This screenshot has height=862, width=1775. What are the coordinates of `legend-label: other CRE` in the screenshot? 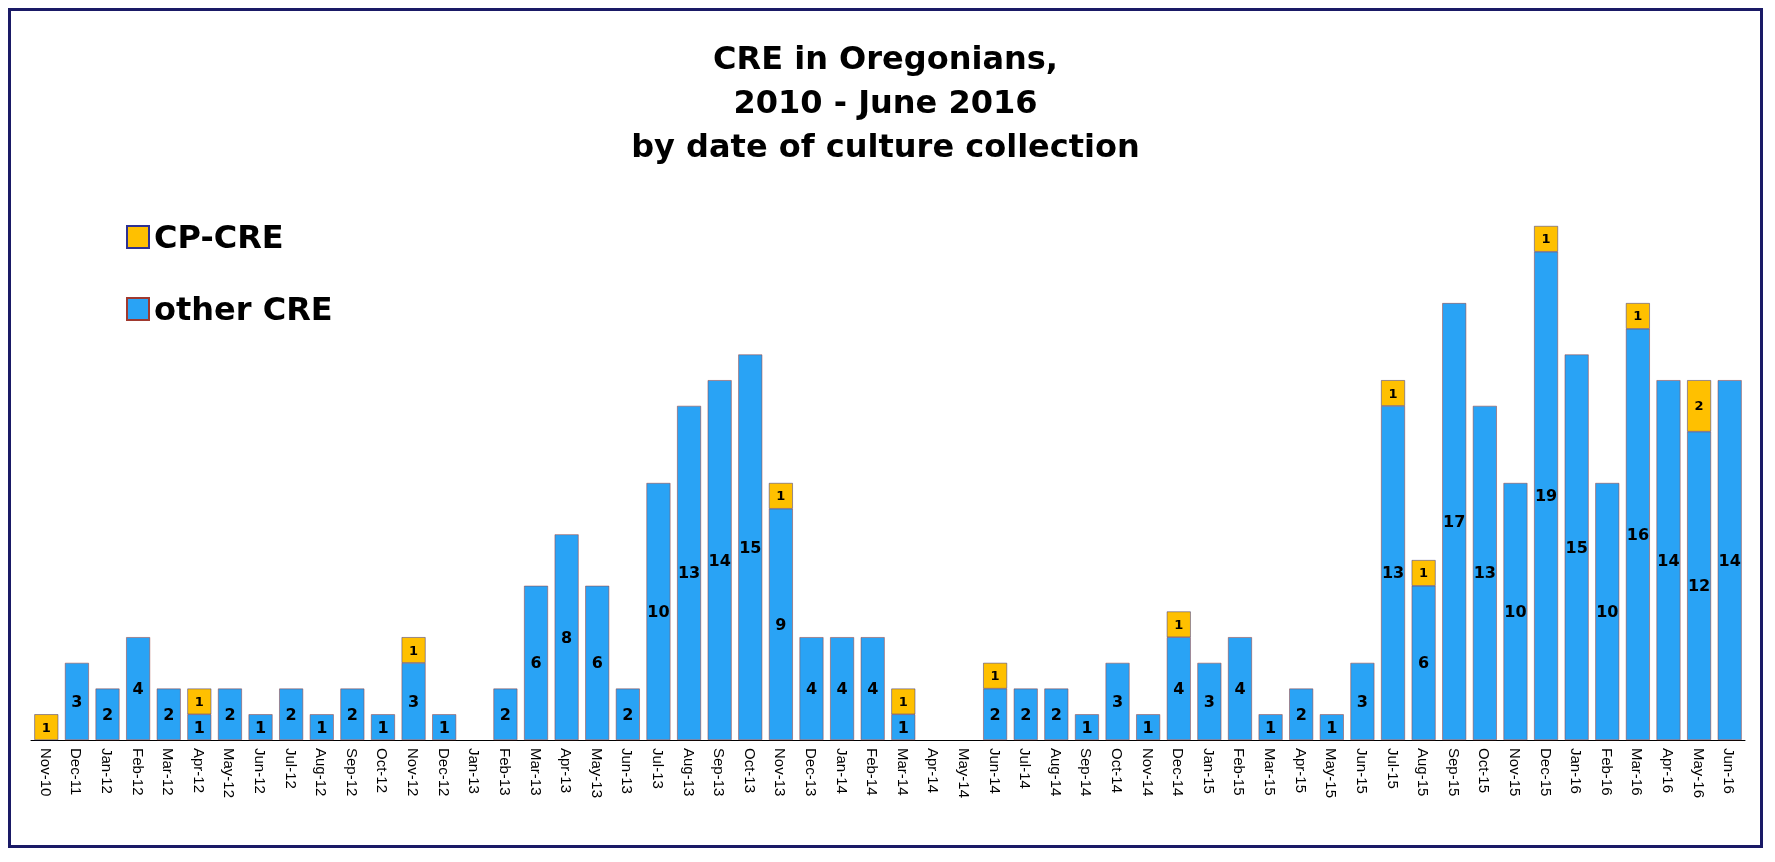 It's located at (243, 309).